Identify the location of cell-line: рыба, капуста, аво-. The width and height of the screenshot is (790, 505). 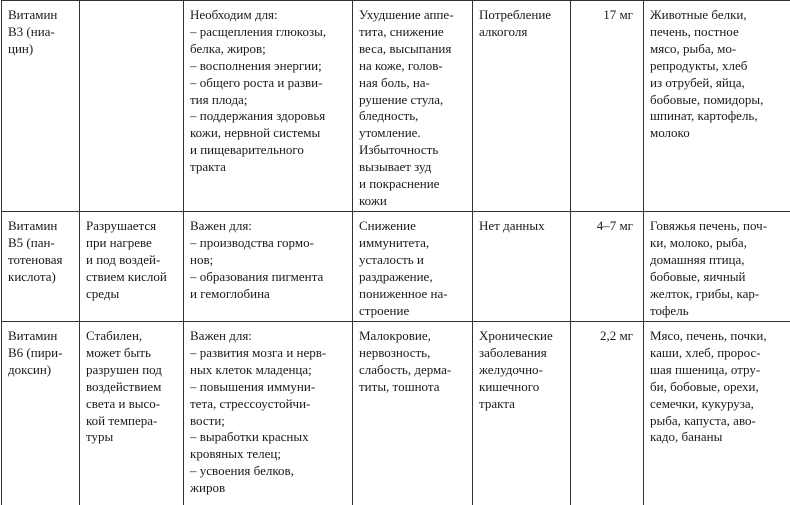
(703, 420).